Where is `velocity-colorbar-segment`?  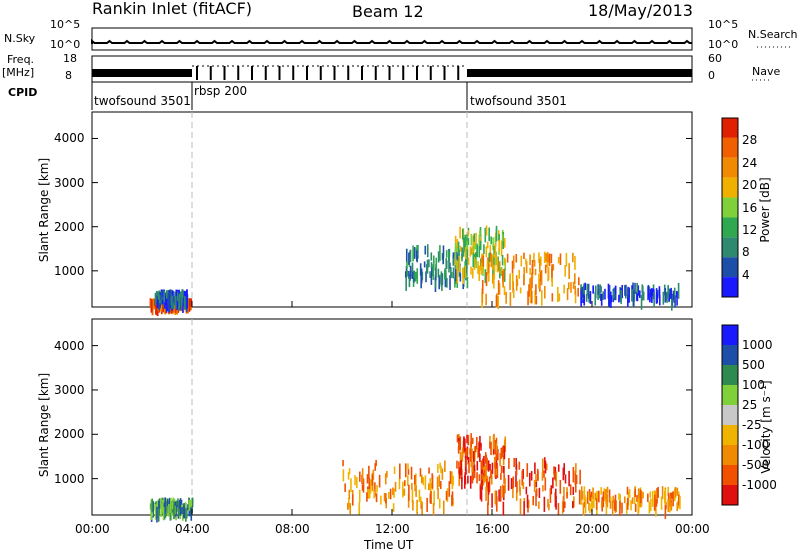
velocity-colorbar-segment is located at coordinates (730, 415).